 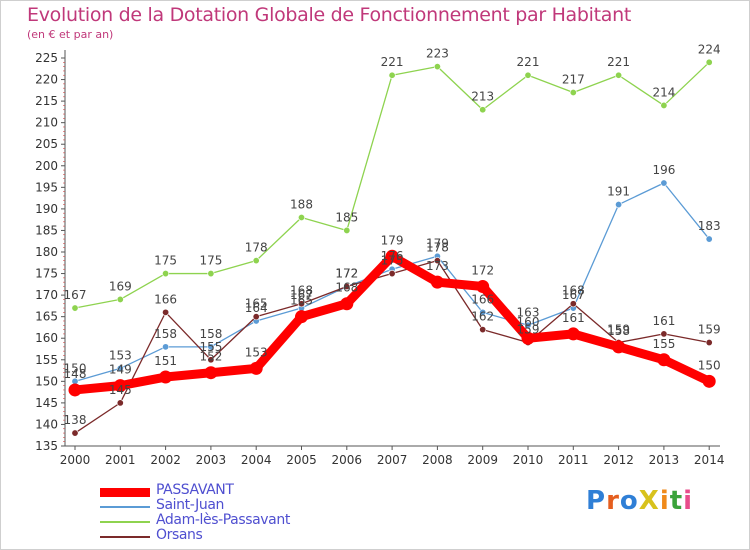 I want to click on data-label-passavant: 160, so click(x=528, y=322).